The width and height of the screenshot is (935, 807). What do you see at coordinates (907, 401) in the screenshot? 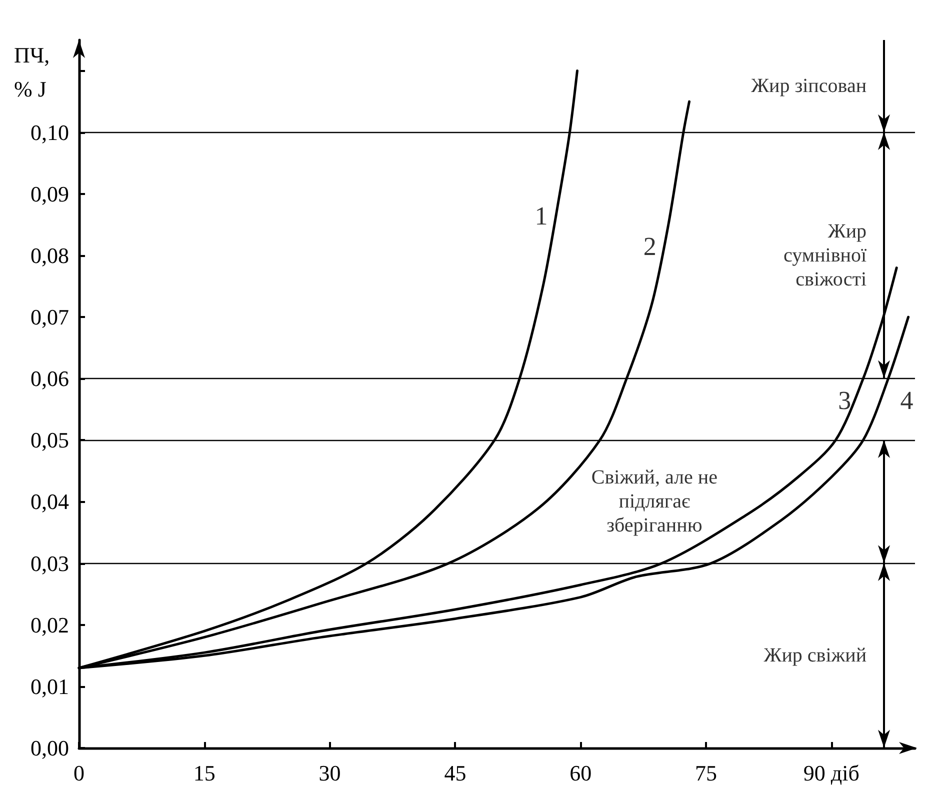
I see `annotation: 4` at bounding box center [907, 401].